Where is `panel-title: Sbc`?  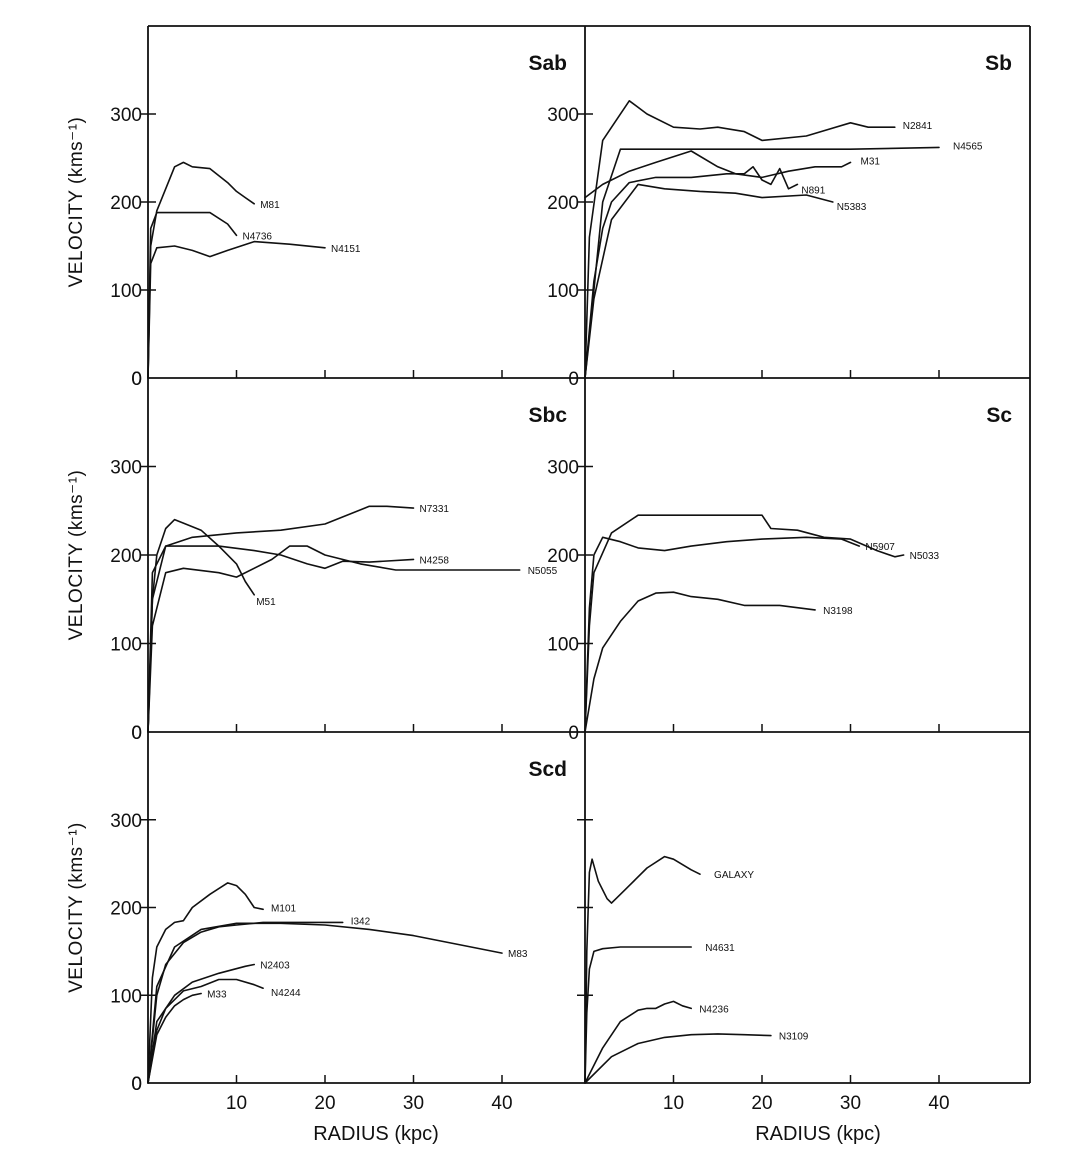
panel-title: Sbc is located at coordinates (547, 415).